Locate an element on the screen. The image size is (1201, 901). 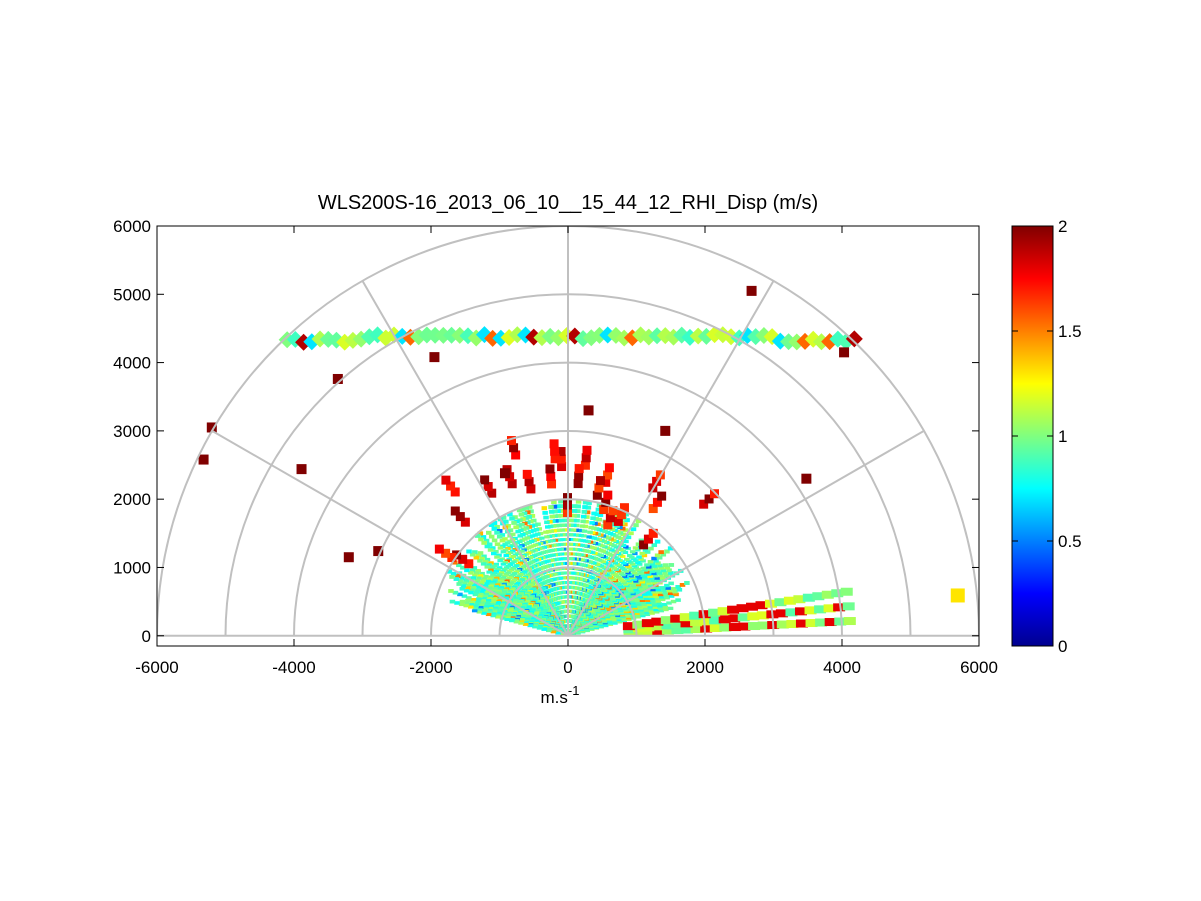
colorbar-tick-label: 0 is located at coordinates (1062, 646).